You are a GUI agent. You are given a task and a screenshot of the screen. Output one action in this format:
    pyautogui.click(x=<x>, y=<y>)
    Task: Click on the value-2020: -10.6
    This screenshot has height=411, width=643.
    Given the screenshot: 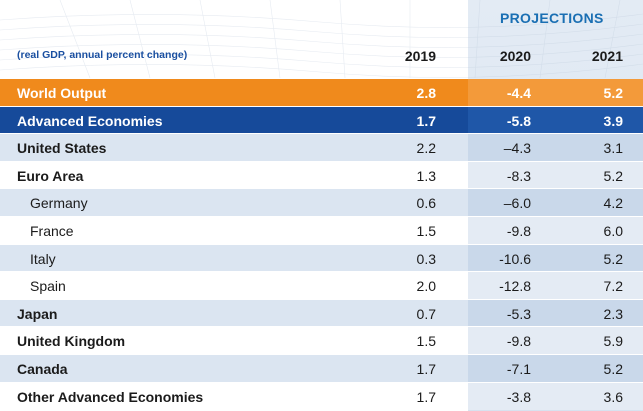 What is the action you would take?
    pyautogui.click(x=515, y=258)
    